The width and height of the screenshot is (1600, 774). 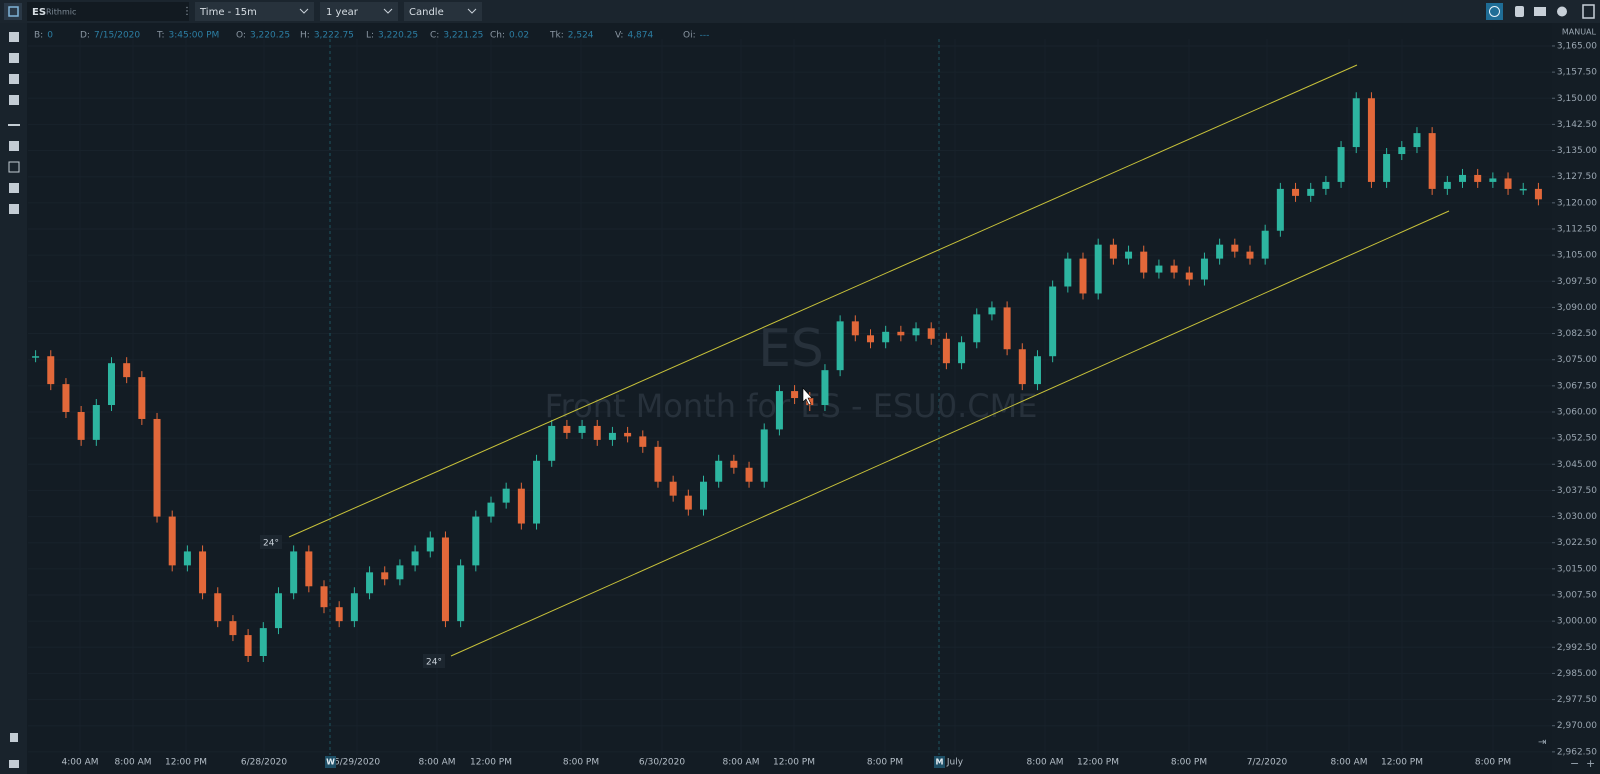 What do you see at coordinates (1574, 763) in the screenshot?
I see `zoom-out: −` at bounding box center [1574, 763].